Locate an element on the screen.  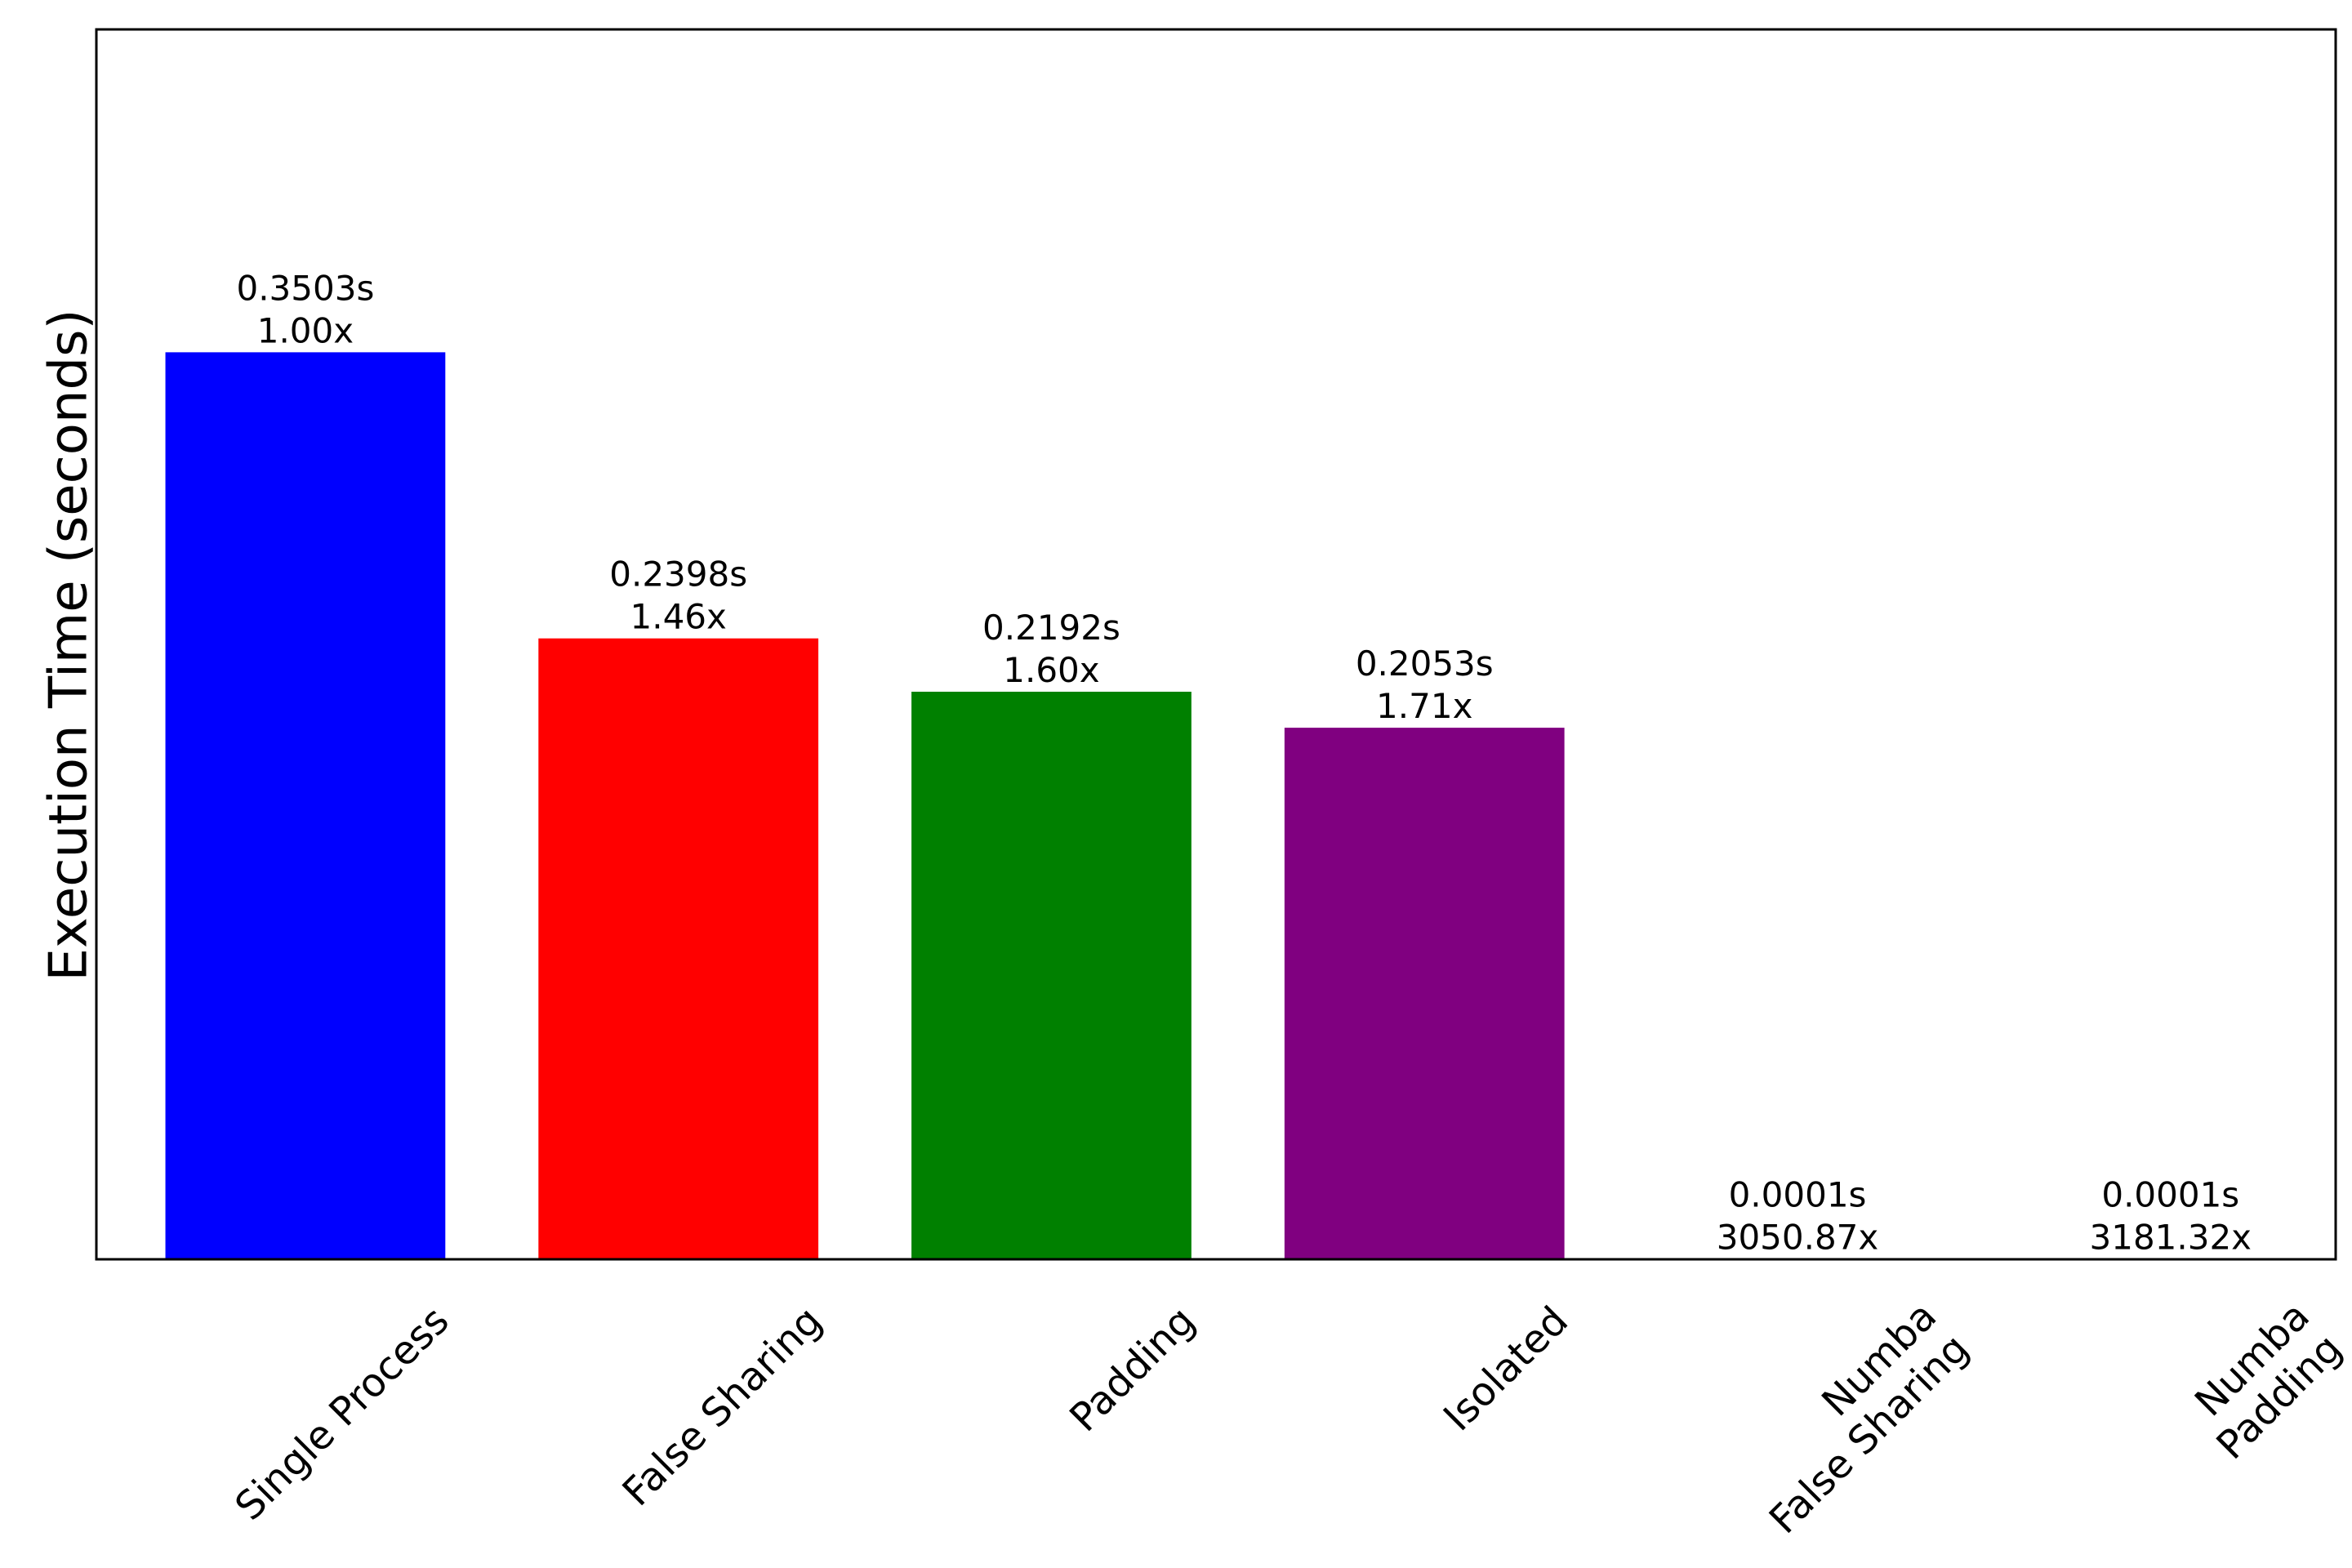
bar-speedup-label: 1.00x is located at coordinates (305, 330).